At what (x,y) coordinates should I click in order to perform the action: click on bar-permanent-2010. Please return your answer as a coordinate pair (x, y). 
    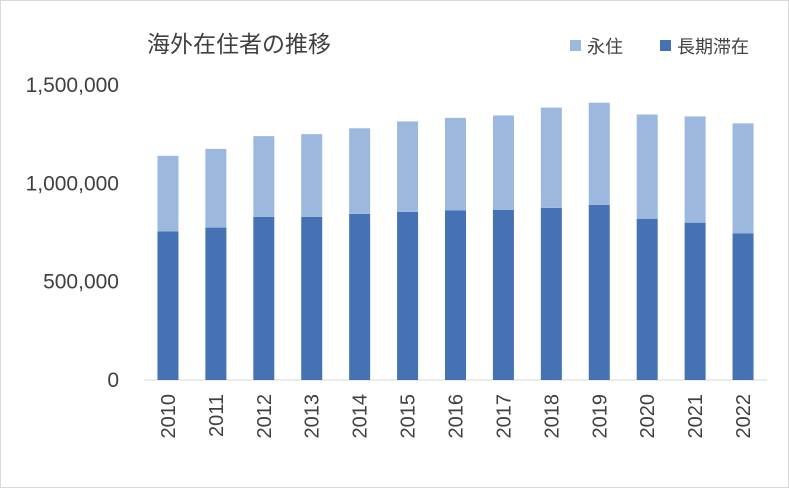
    Looking at the image, I should click on (168, 193).